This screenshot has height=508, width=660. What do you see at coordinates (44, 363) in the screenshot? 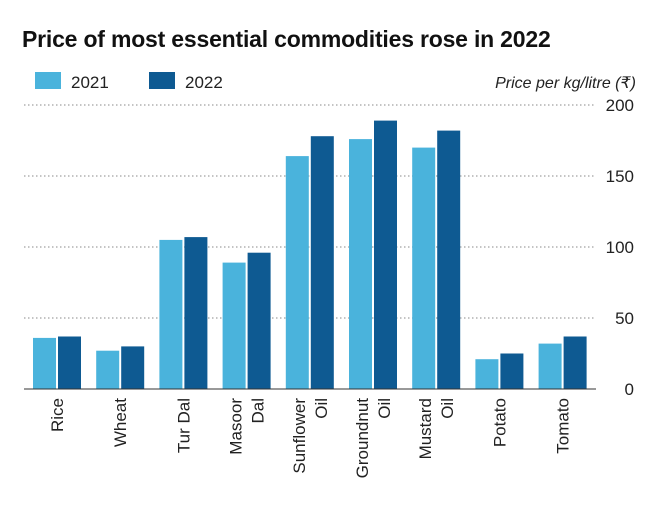
I see `bar-rice-2021` at bounding box center [44, 363].